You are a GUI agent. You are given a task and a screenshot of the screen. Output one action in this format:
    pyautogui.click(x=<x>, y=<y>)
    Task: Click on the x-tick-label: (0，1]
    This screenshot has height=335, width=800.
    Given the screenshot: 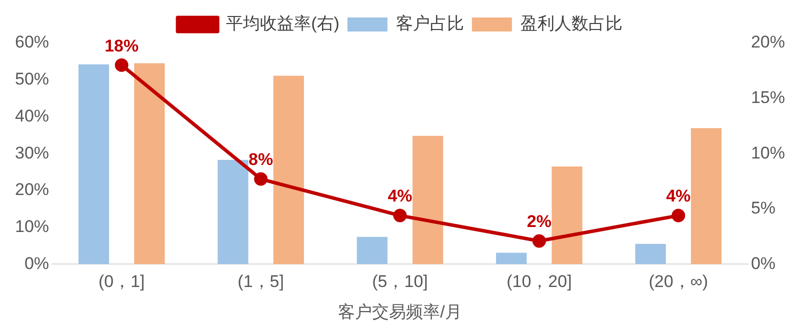 What is the action you would take?
    pyautogui.click(x=121, y=282)
    